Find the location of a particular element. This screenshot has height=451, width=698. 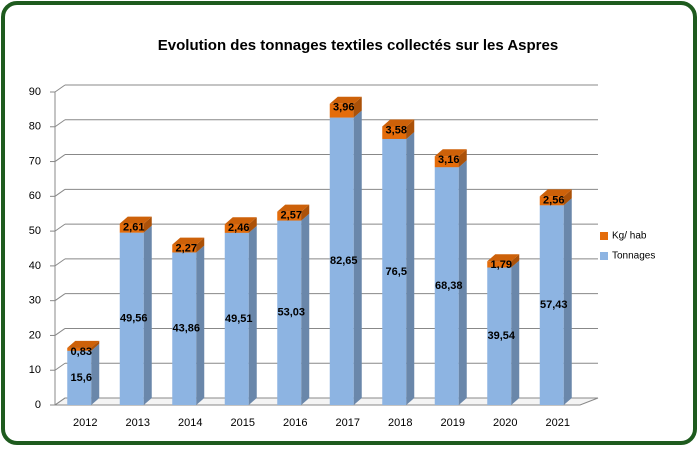

y-tick-label: 50 is located at coordinates (35, 231).